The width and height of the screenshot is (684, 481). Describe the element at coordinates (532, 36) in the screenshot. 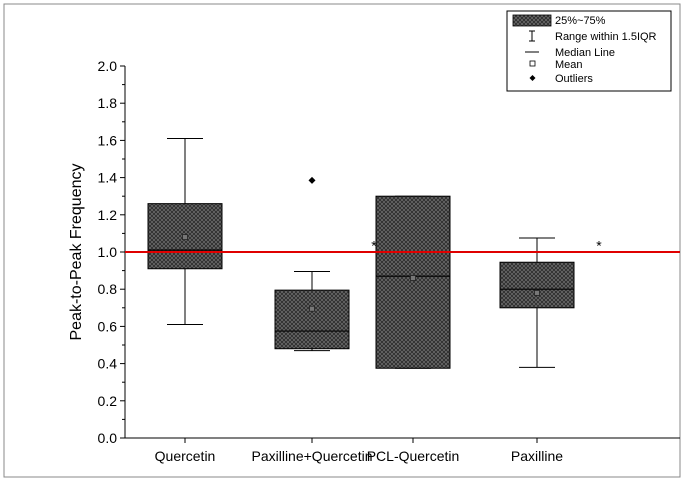

I see `legend-whisker-icon` at that location.